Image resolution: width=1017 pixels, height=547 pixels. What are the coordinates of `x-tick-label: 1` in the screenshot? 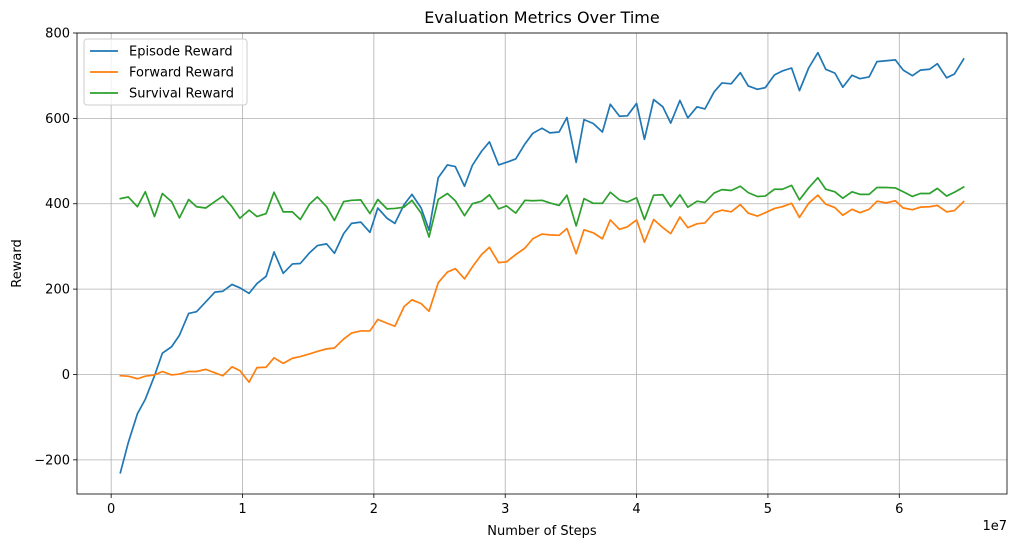 It's located at (242, 509).